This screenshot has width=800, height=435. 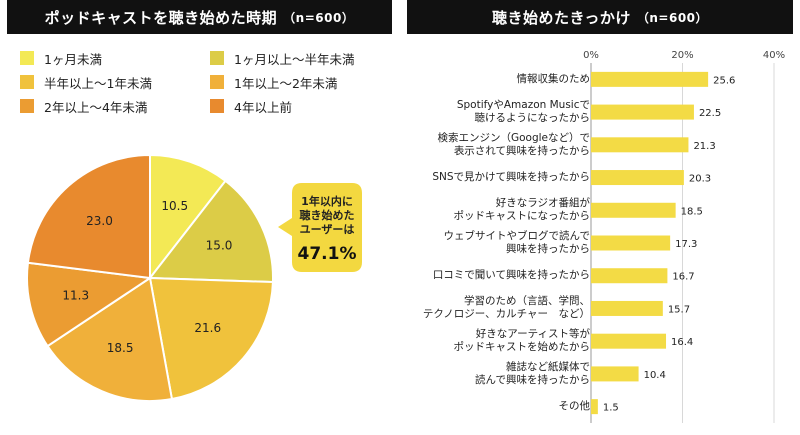 I want to click on x-tick-label: 20%, so click(x=682, y=55).